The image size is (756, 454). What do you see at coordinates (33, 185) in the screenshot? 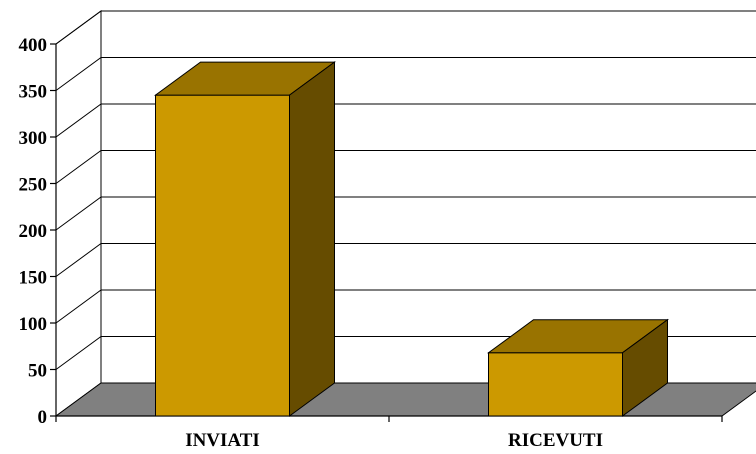
I see `y-tick-label: 250` at bounding box center [33, 185].